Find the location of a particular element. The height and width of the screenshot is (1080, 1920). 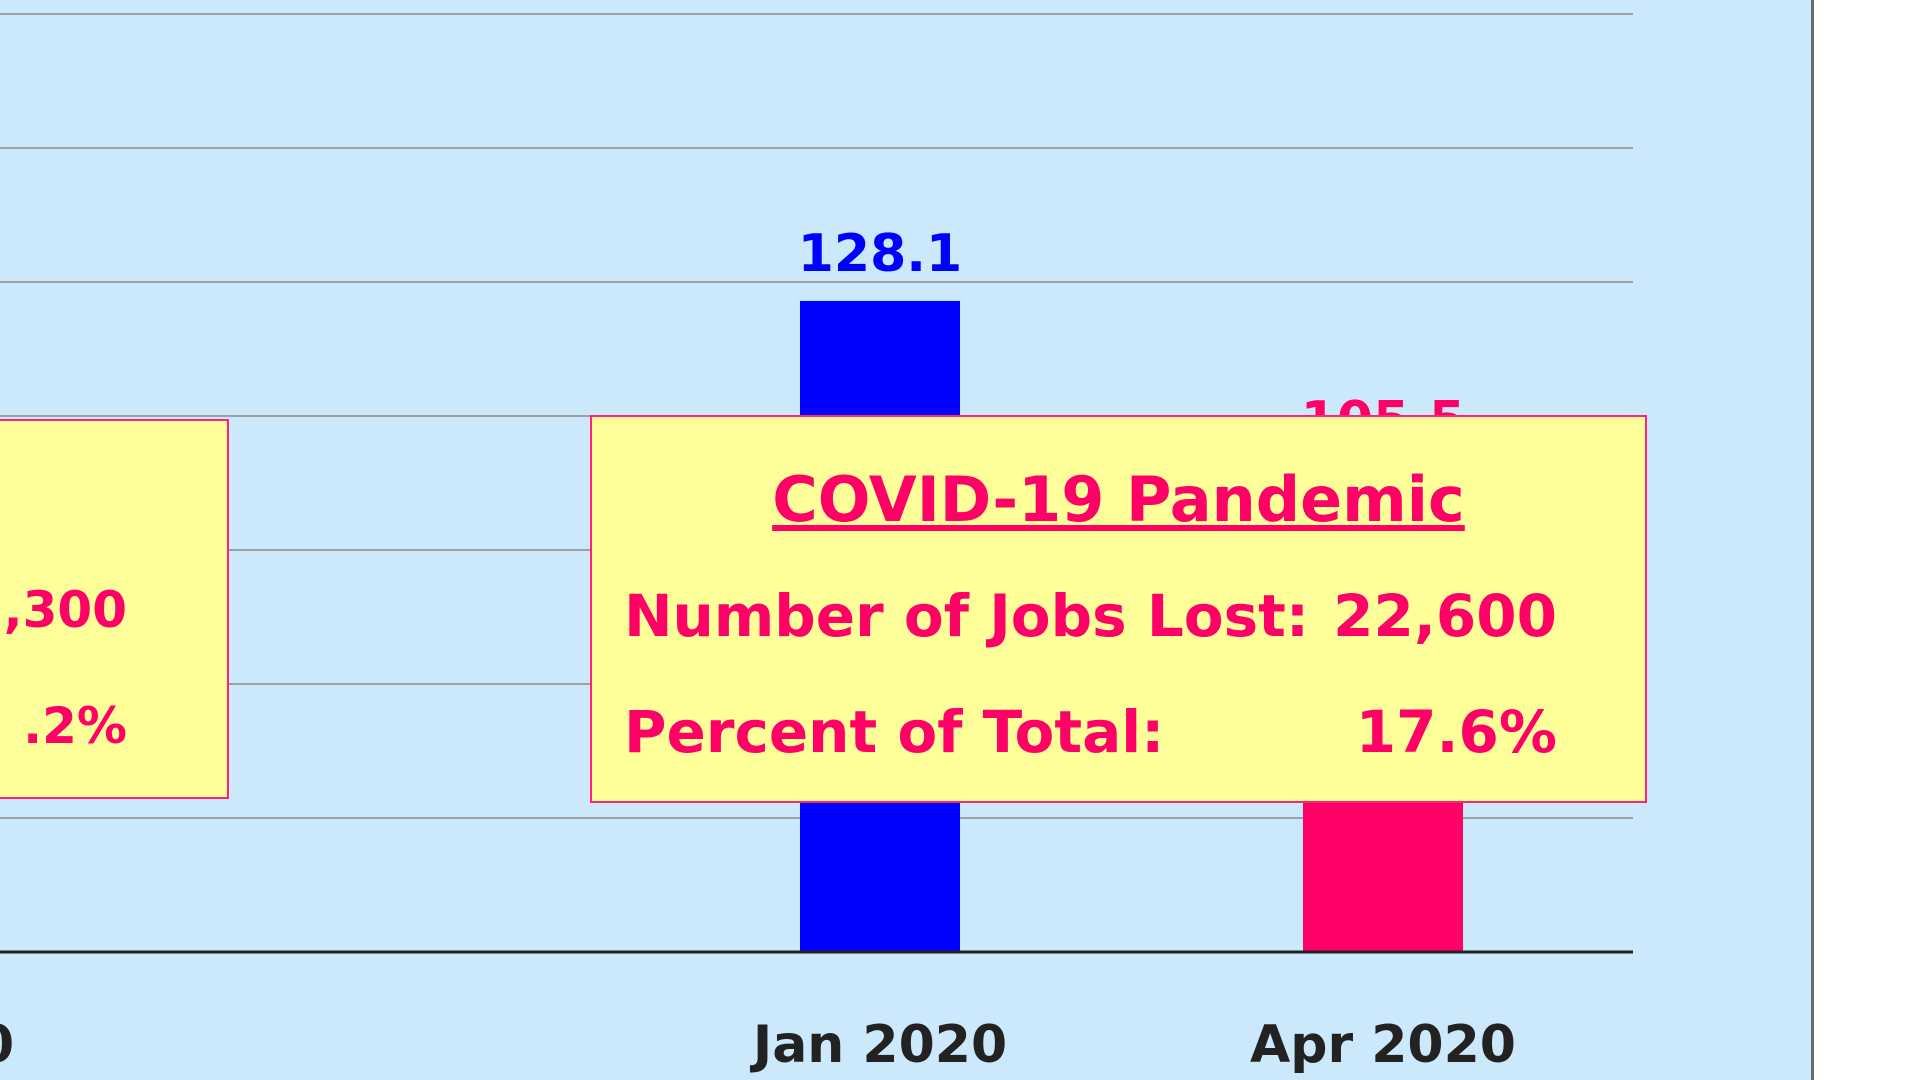

x-tick-label-cropped: 0 is located at coordinates (7, 1045).